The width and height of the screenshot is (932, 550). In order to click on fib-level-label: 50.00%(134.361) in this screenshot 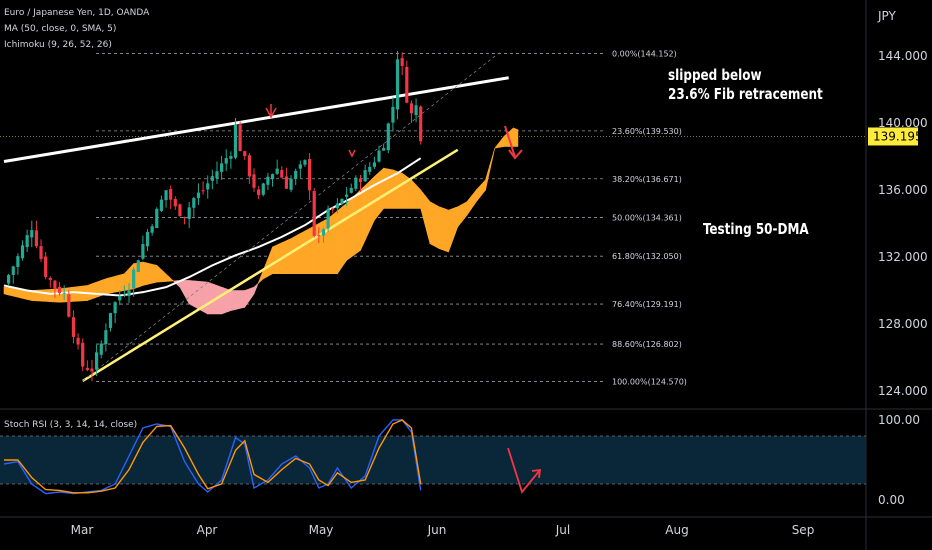, I will do `click(647, 217)`.